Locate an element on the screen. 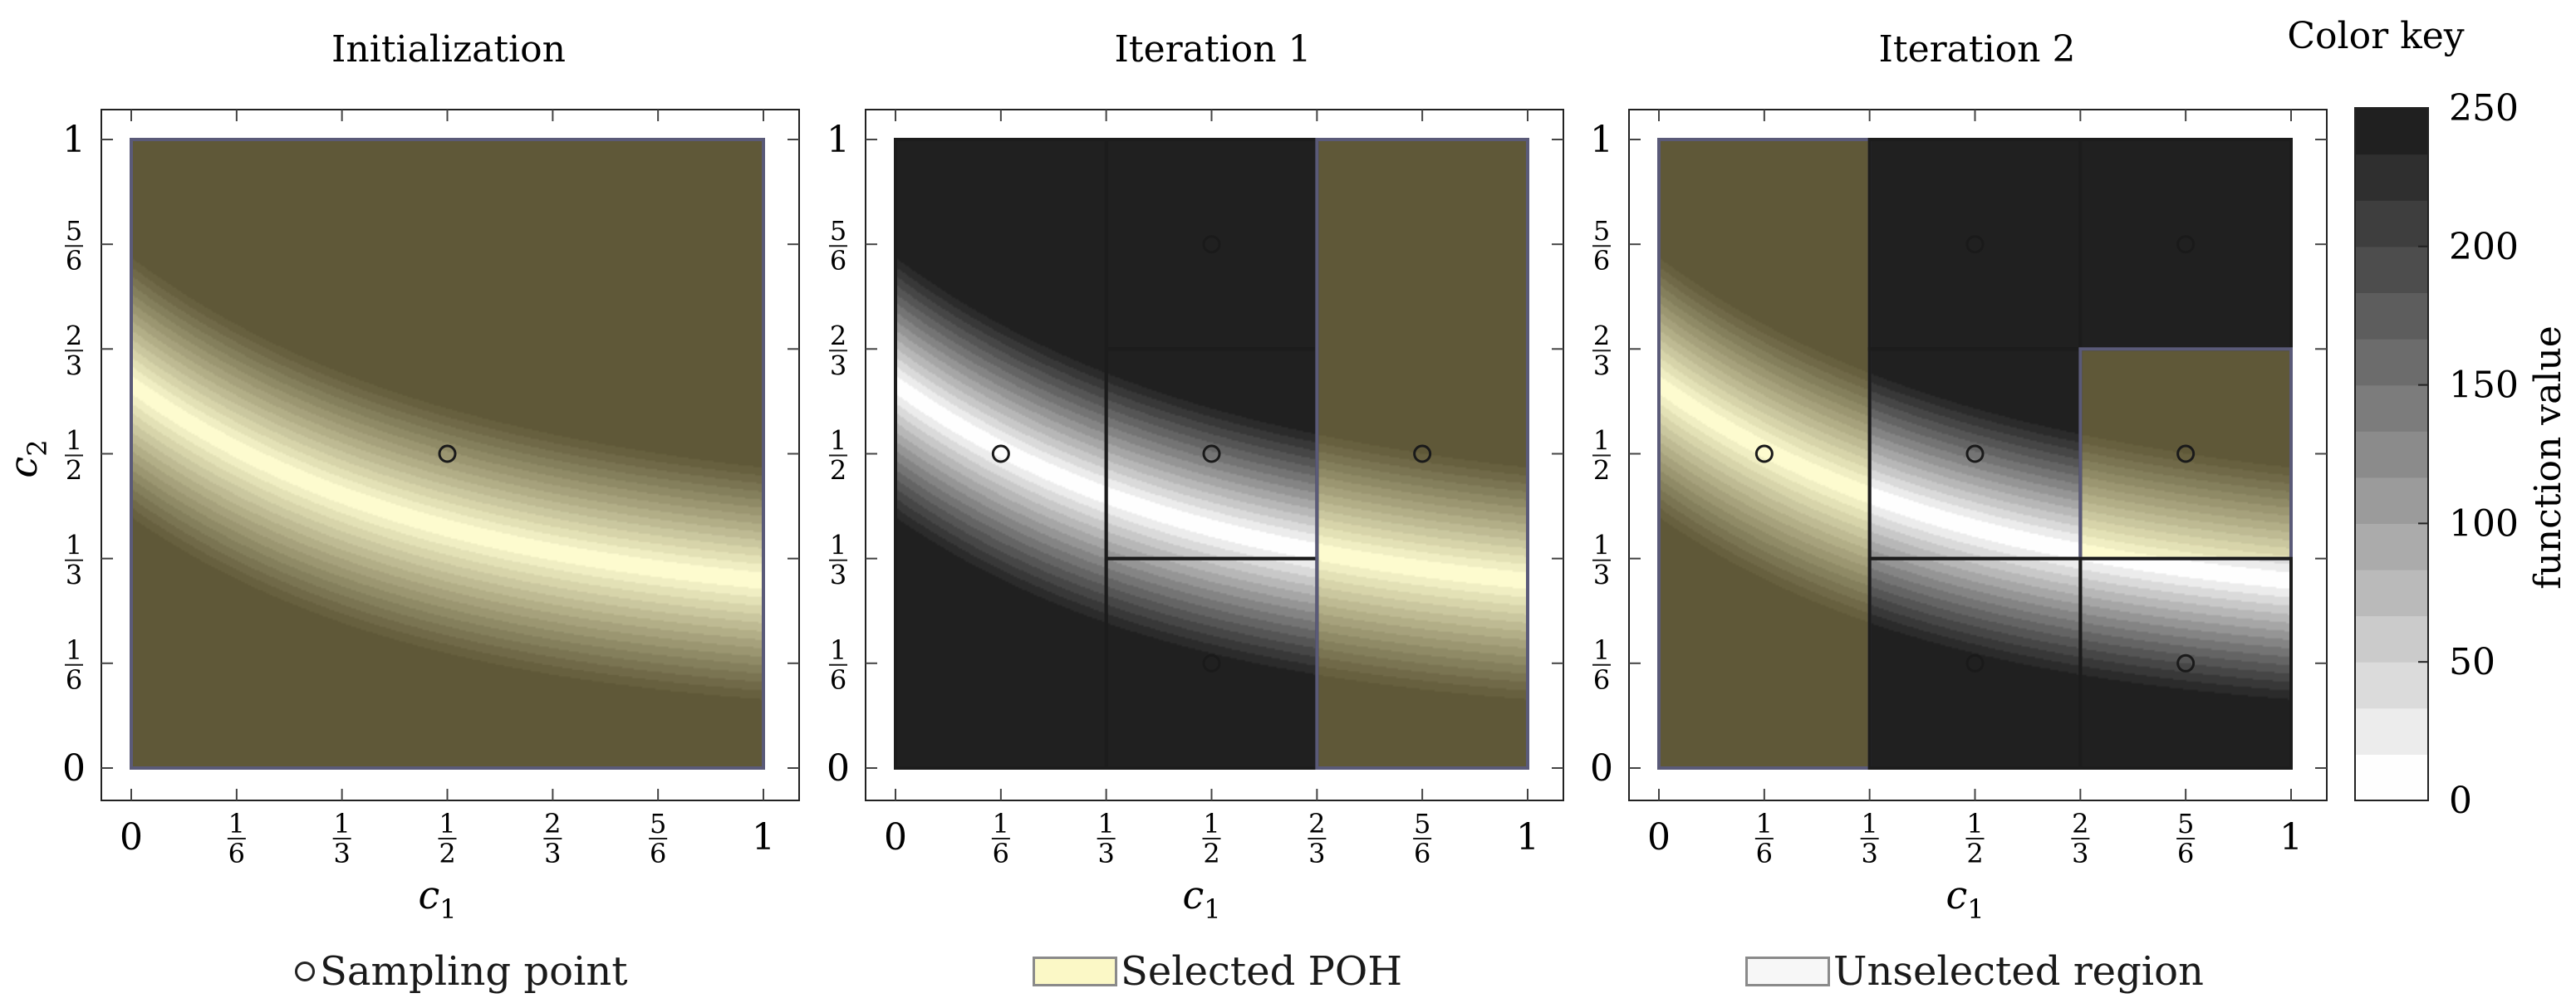 Image resolution: width=2576 pixels, height=1008 pixels. color-key-title: Color key is located at coordinates (2375, 36).